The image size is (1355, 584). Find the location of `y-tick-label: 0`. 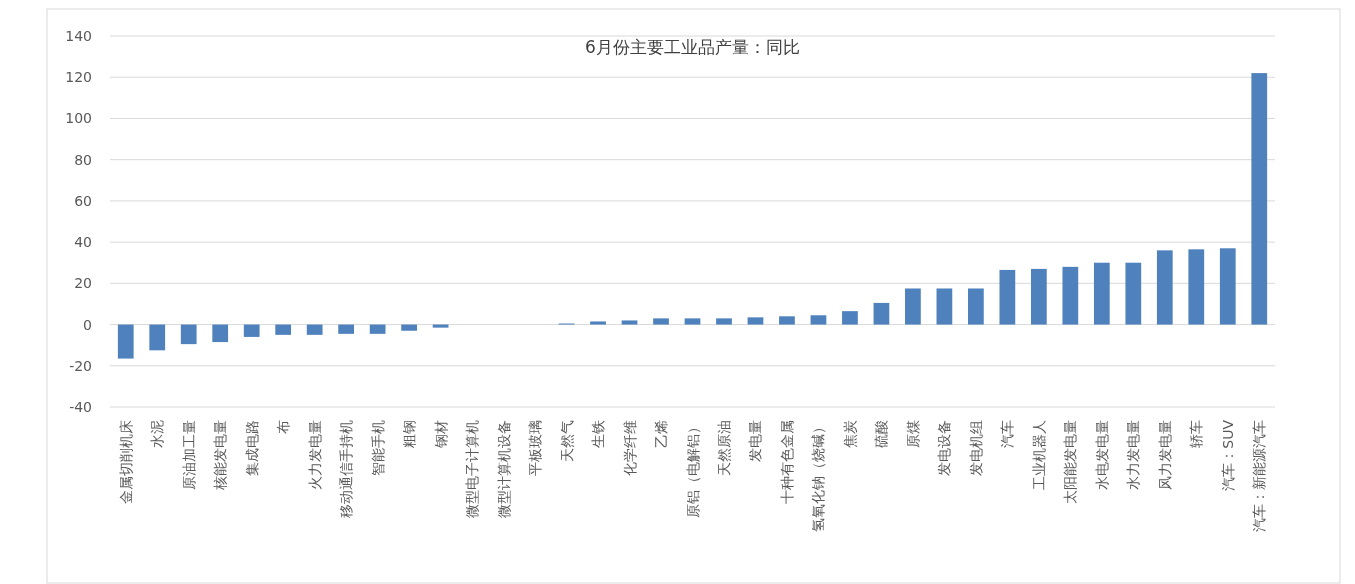

y-tick-label: 0 is located at coordinates (87, 324).